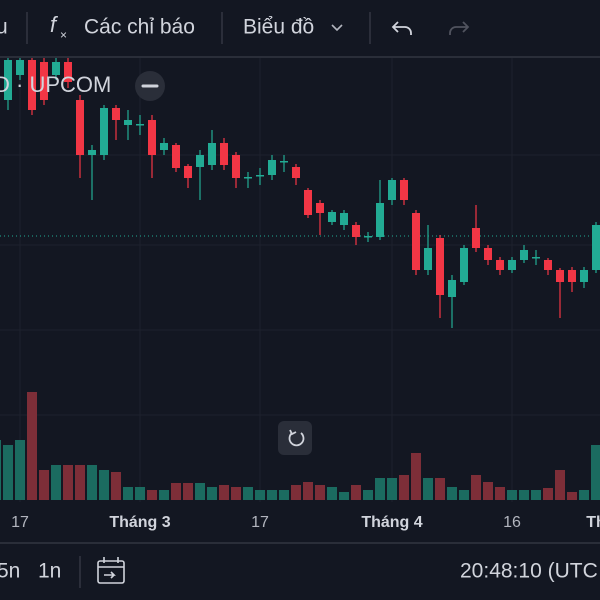  Describe the element at coordinates (337, 28) in the screenshot. I see `chevron` at that location.